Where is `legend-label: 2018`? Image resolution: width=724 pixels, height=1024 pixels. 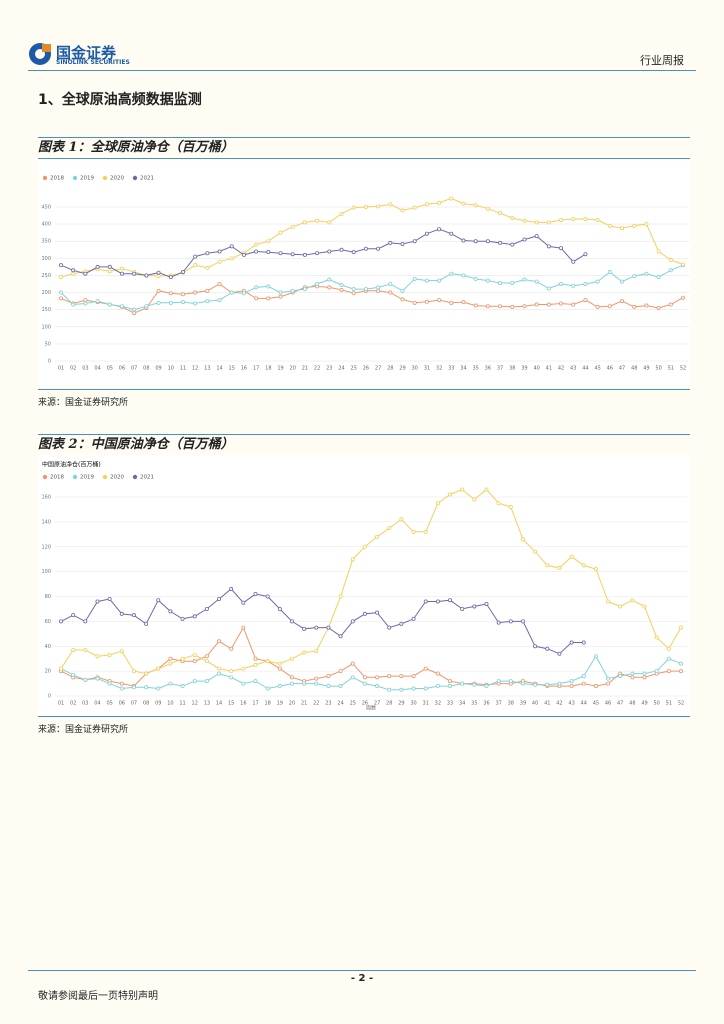 legend-label: 2018 is located at coordinates (57, 478).